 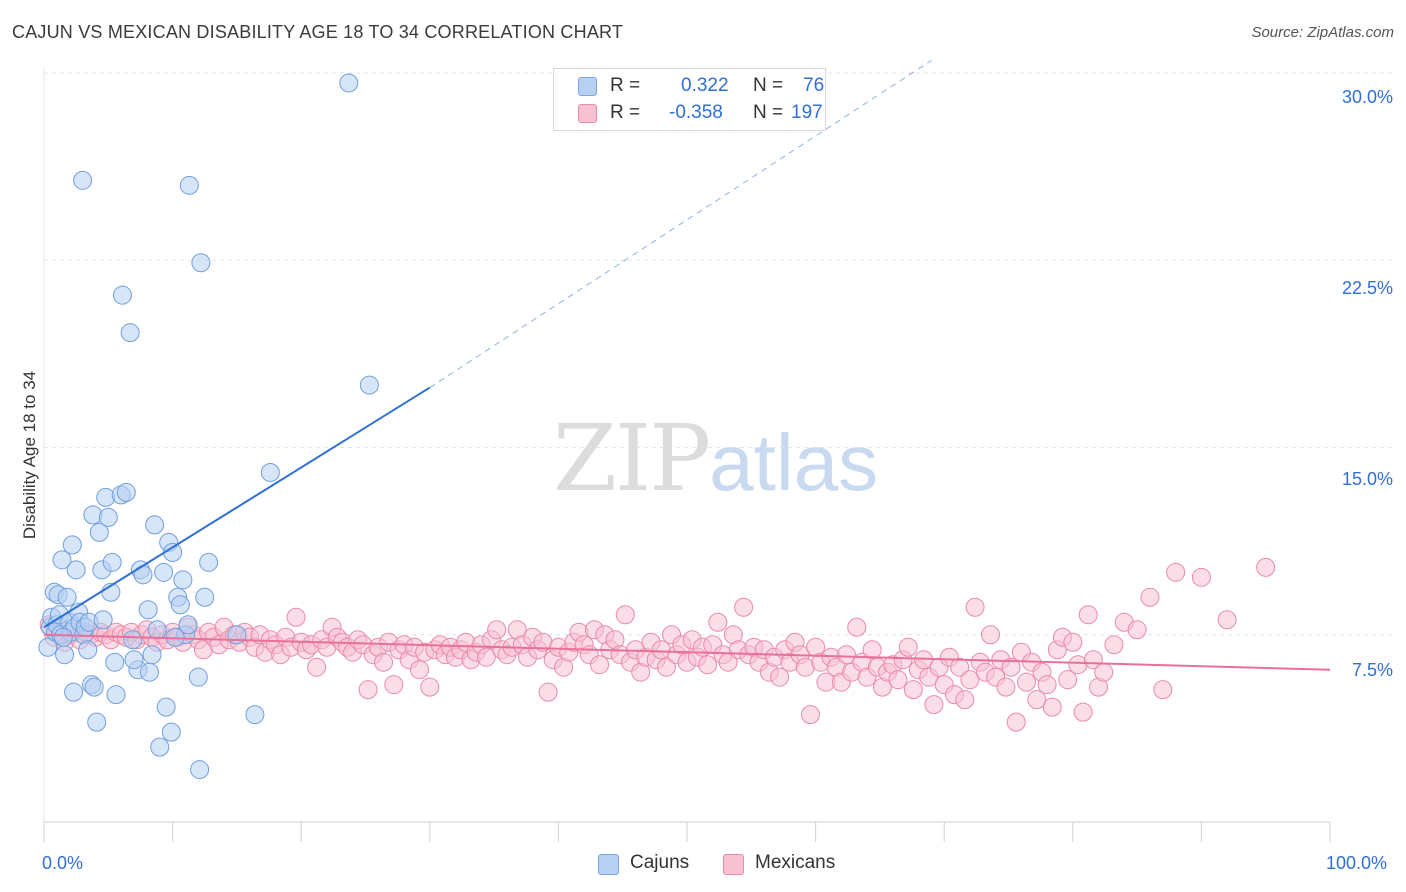 What do you see at coordinates (1367, 288) in the screenshot?
I see `y-tick-label: 22.5%` at bounding box center [1367, 288].